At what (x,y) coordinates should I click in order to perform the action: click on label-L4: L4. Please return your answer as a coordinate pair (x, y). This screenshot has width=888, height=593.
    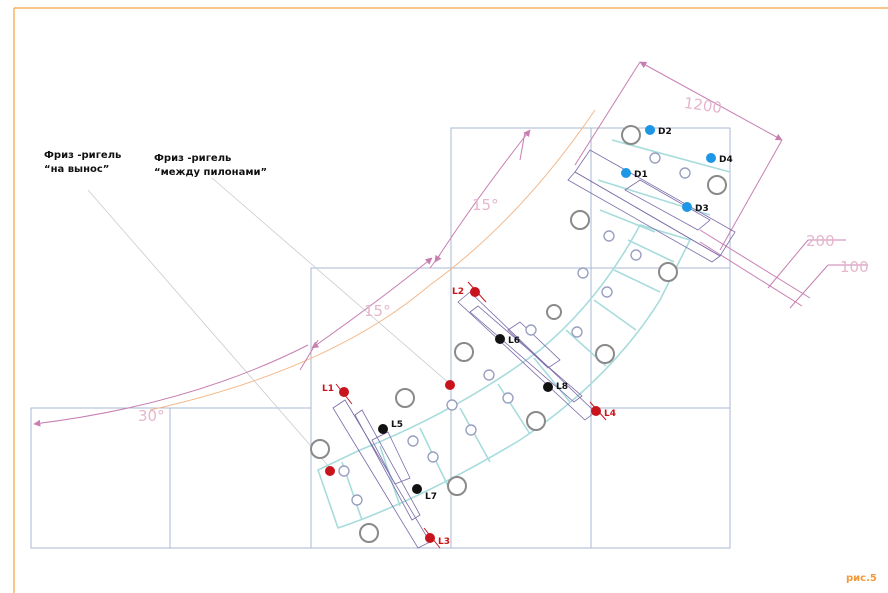
    Looking at the image, I should click on (610, 414).